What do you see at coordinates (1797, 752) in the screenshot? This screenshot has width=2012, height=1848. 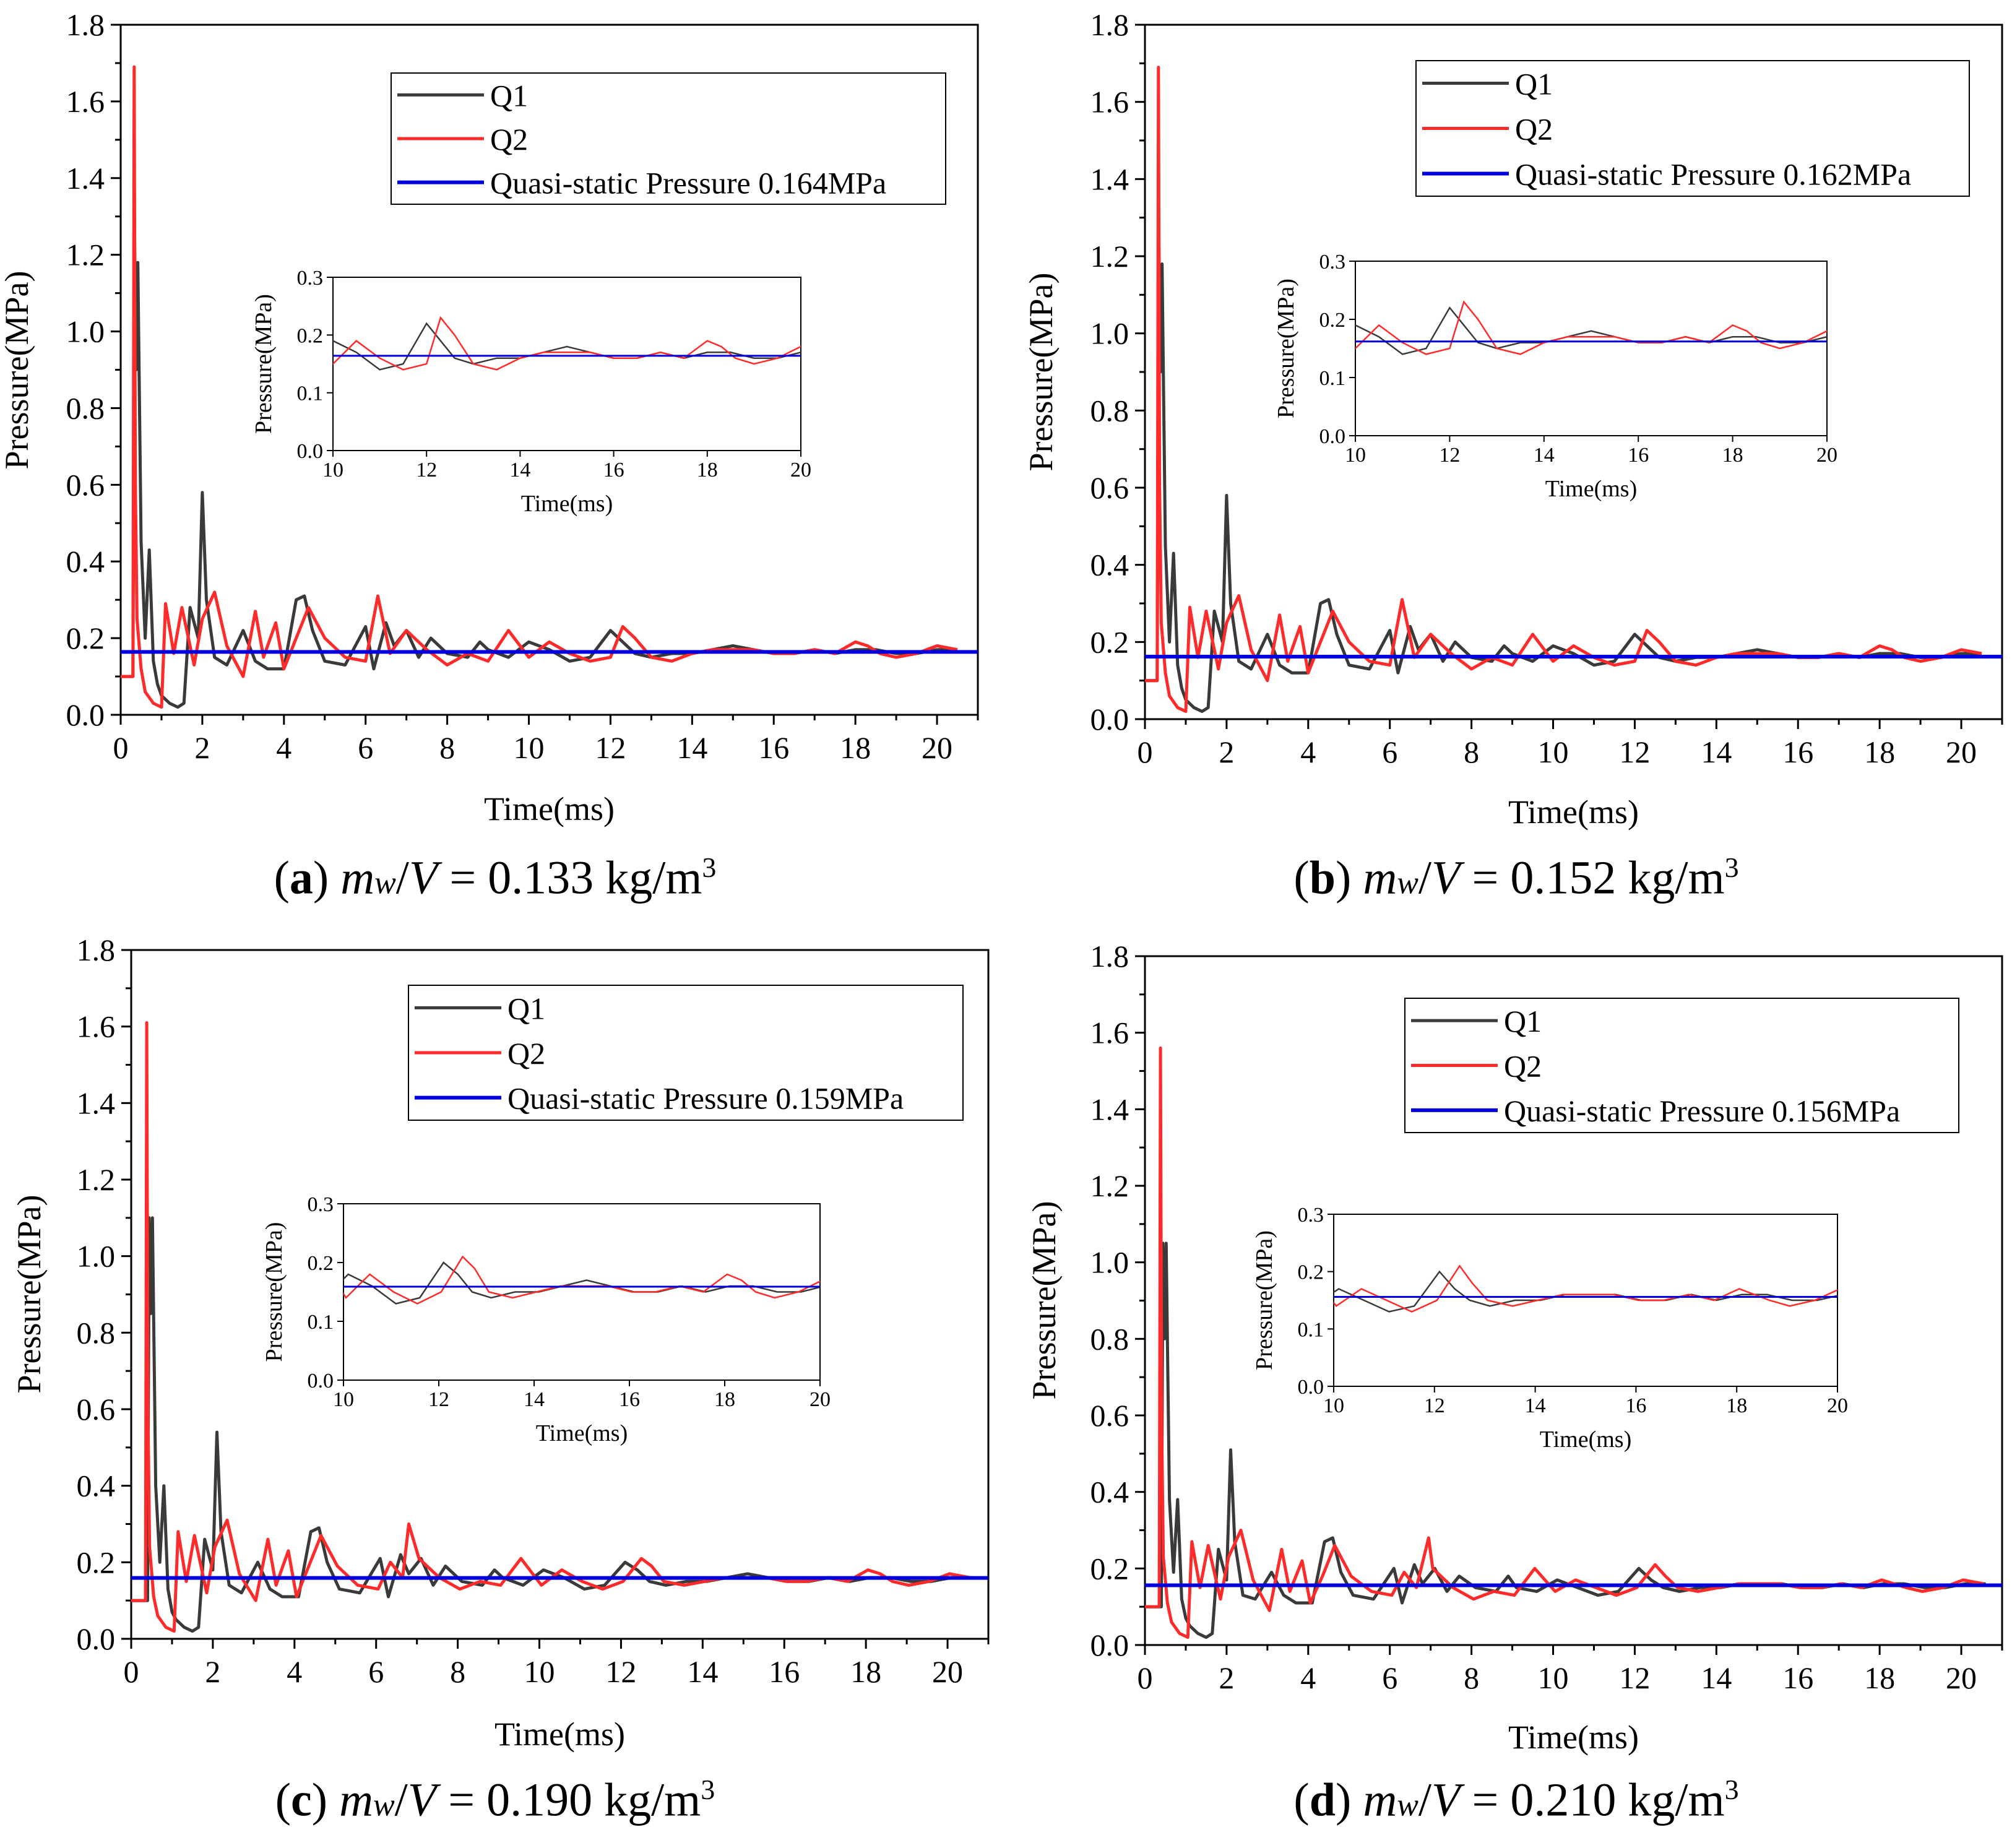 I see `x-tick-label: 16` at bounding box center [1797, 752].